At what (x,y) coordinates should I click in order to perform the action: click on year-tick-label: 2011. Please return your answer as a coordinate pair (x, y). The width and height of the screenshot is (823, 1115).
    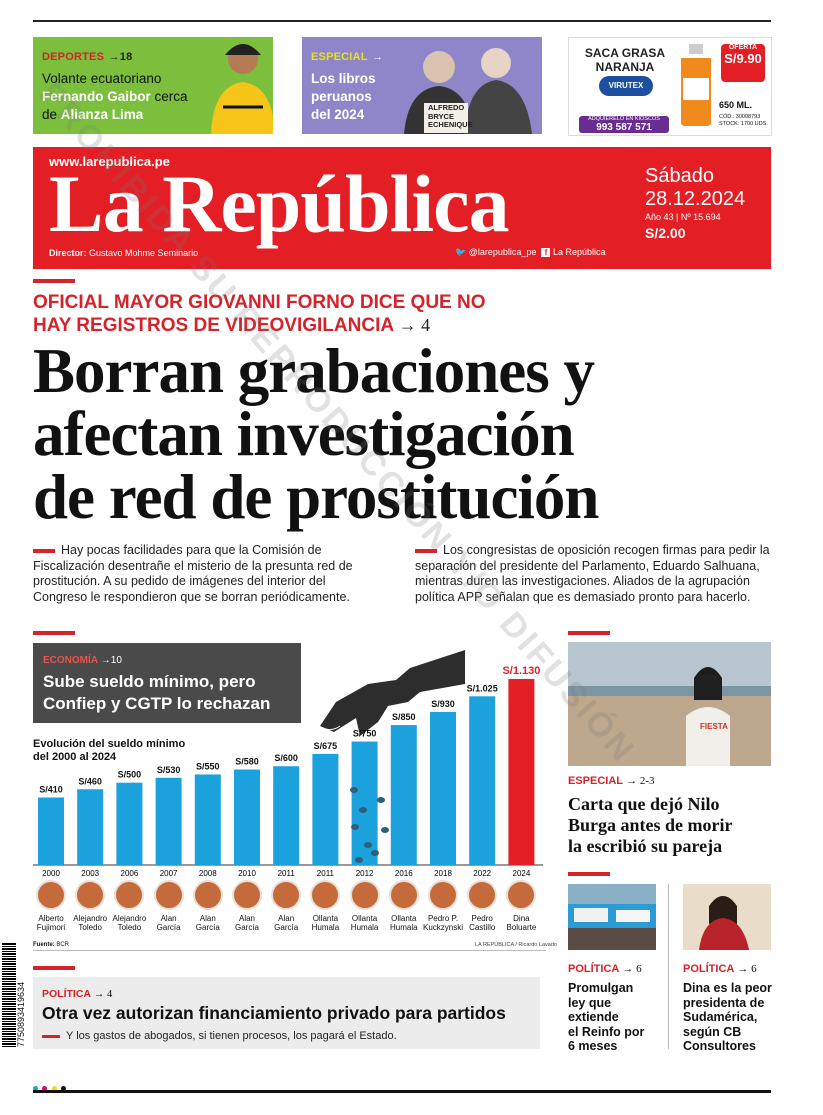
    Looking at the image, I should click on (287, 873).